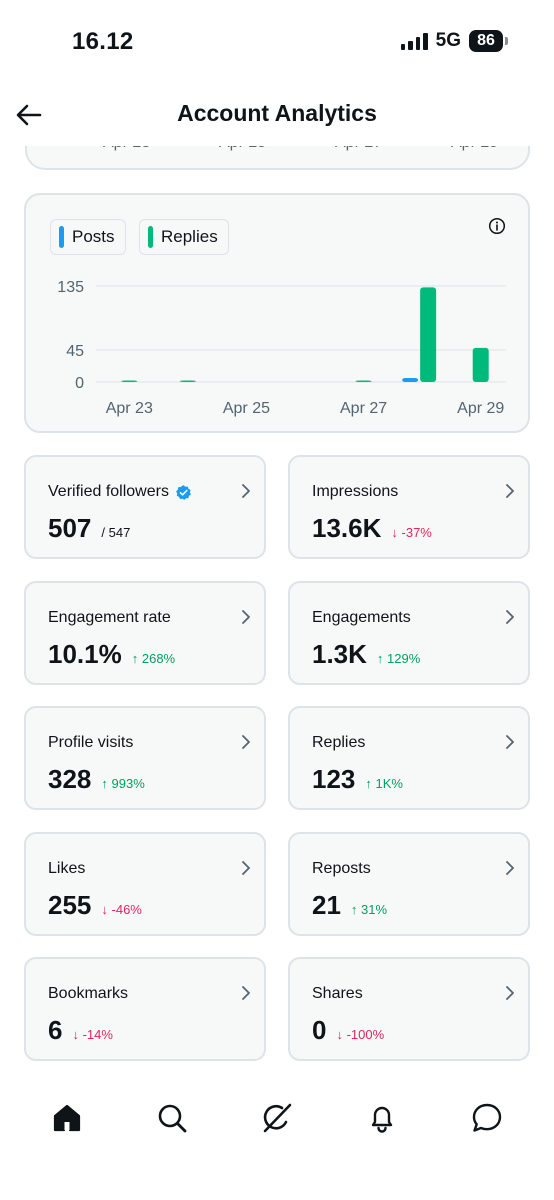 This screenshot has height=1200, width=554. I want to click on metric-label-row: Verified followers, so click(120, 492).